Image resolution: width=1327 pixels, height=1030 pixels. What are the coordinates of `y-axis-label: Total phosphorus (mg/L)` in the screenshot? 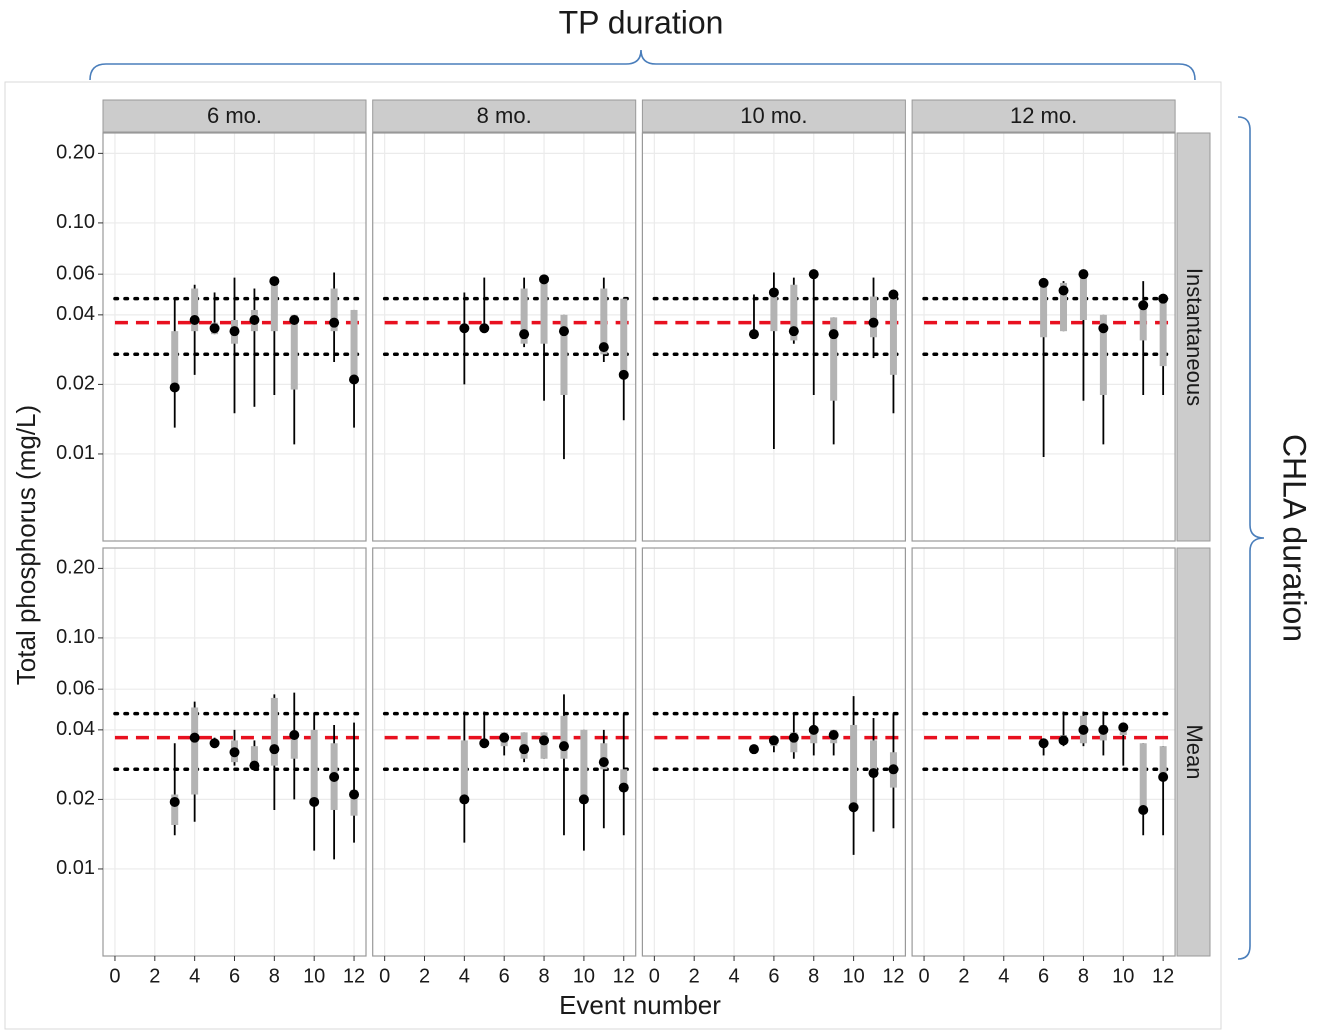 It's located at (26, 545).